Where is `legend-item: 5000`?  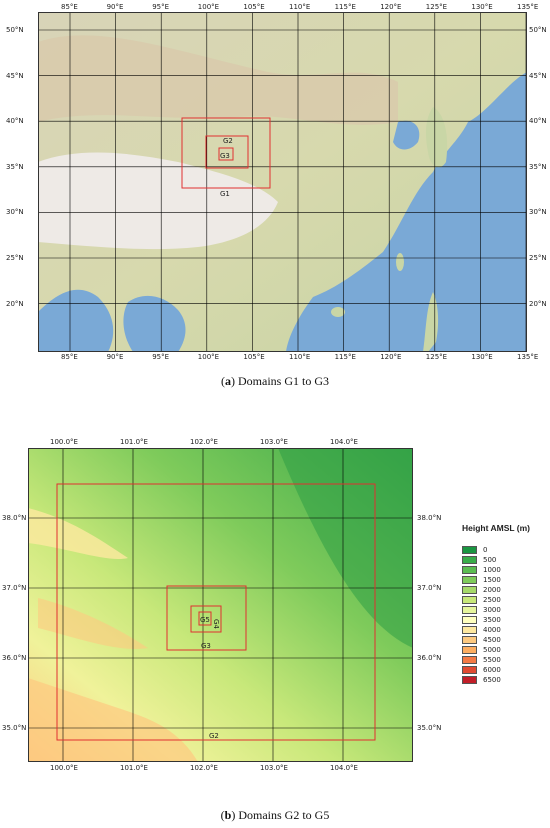
legend-item: 5000 is located at coordinates (506, 650).